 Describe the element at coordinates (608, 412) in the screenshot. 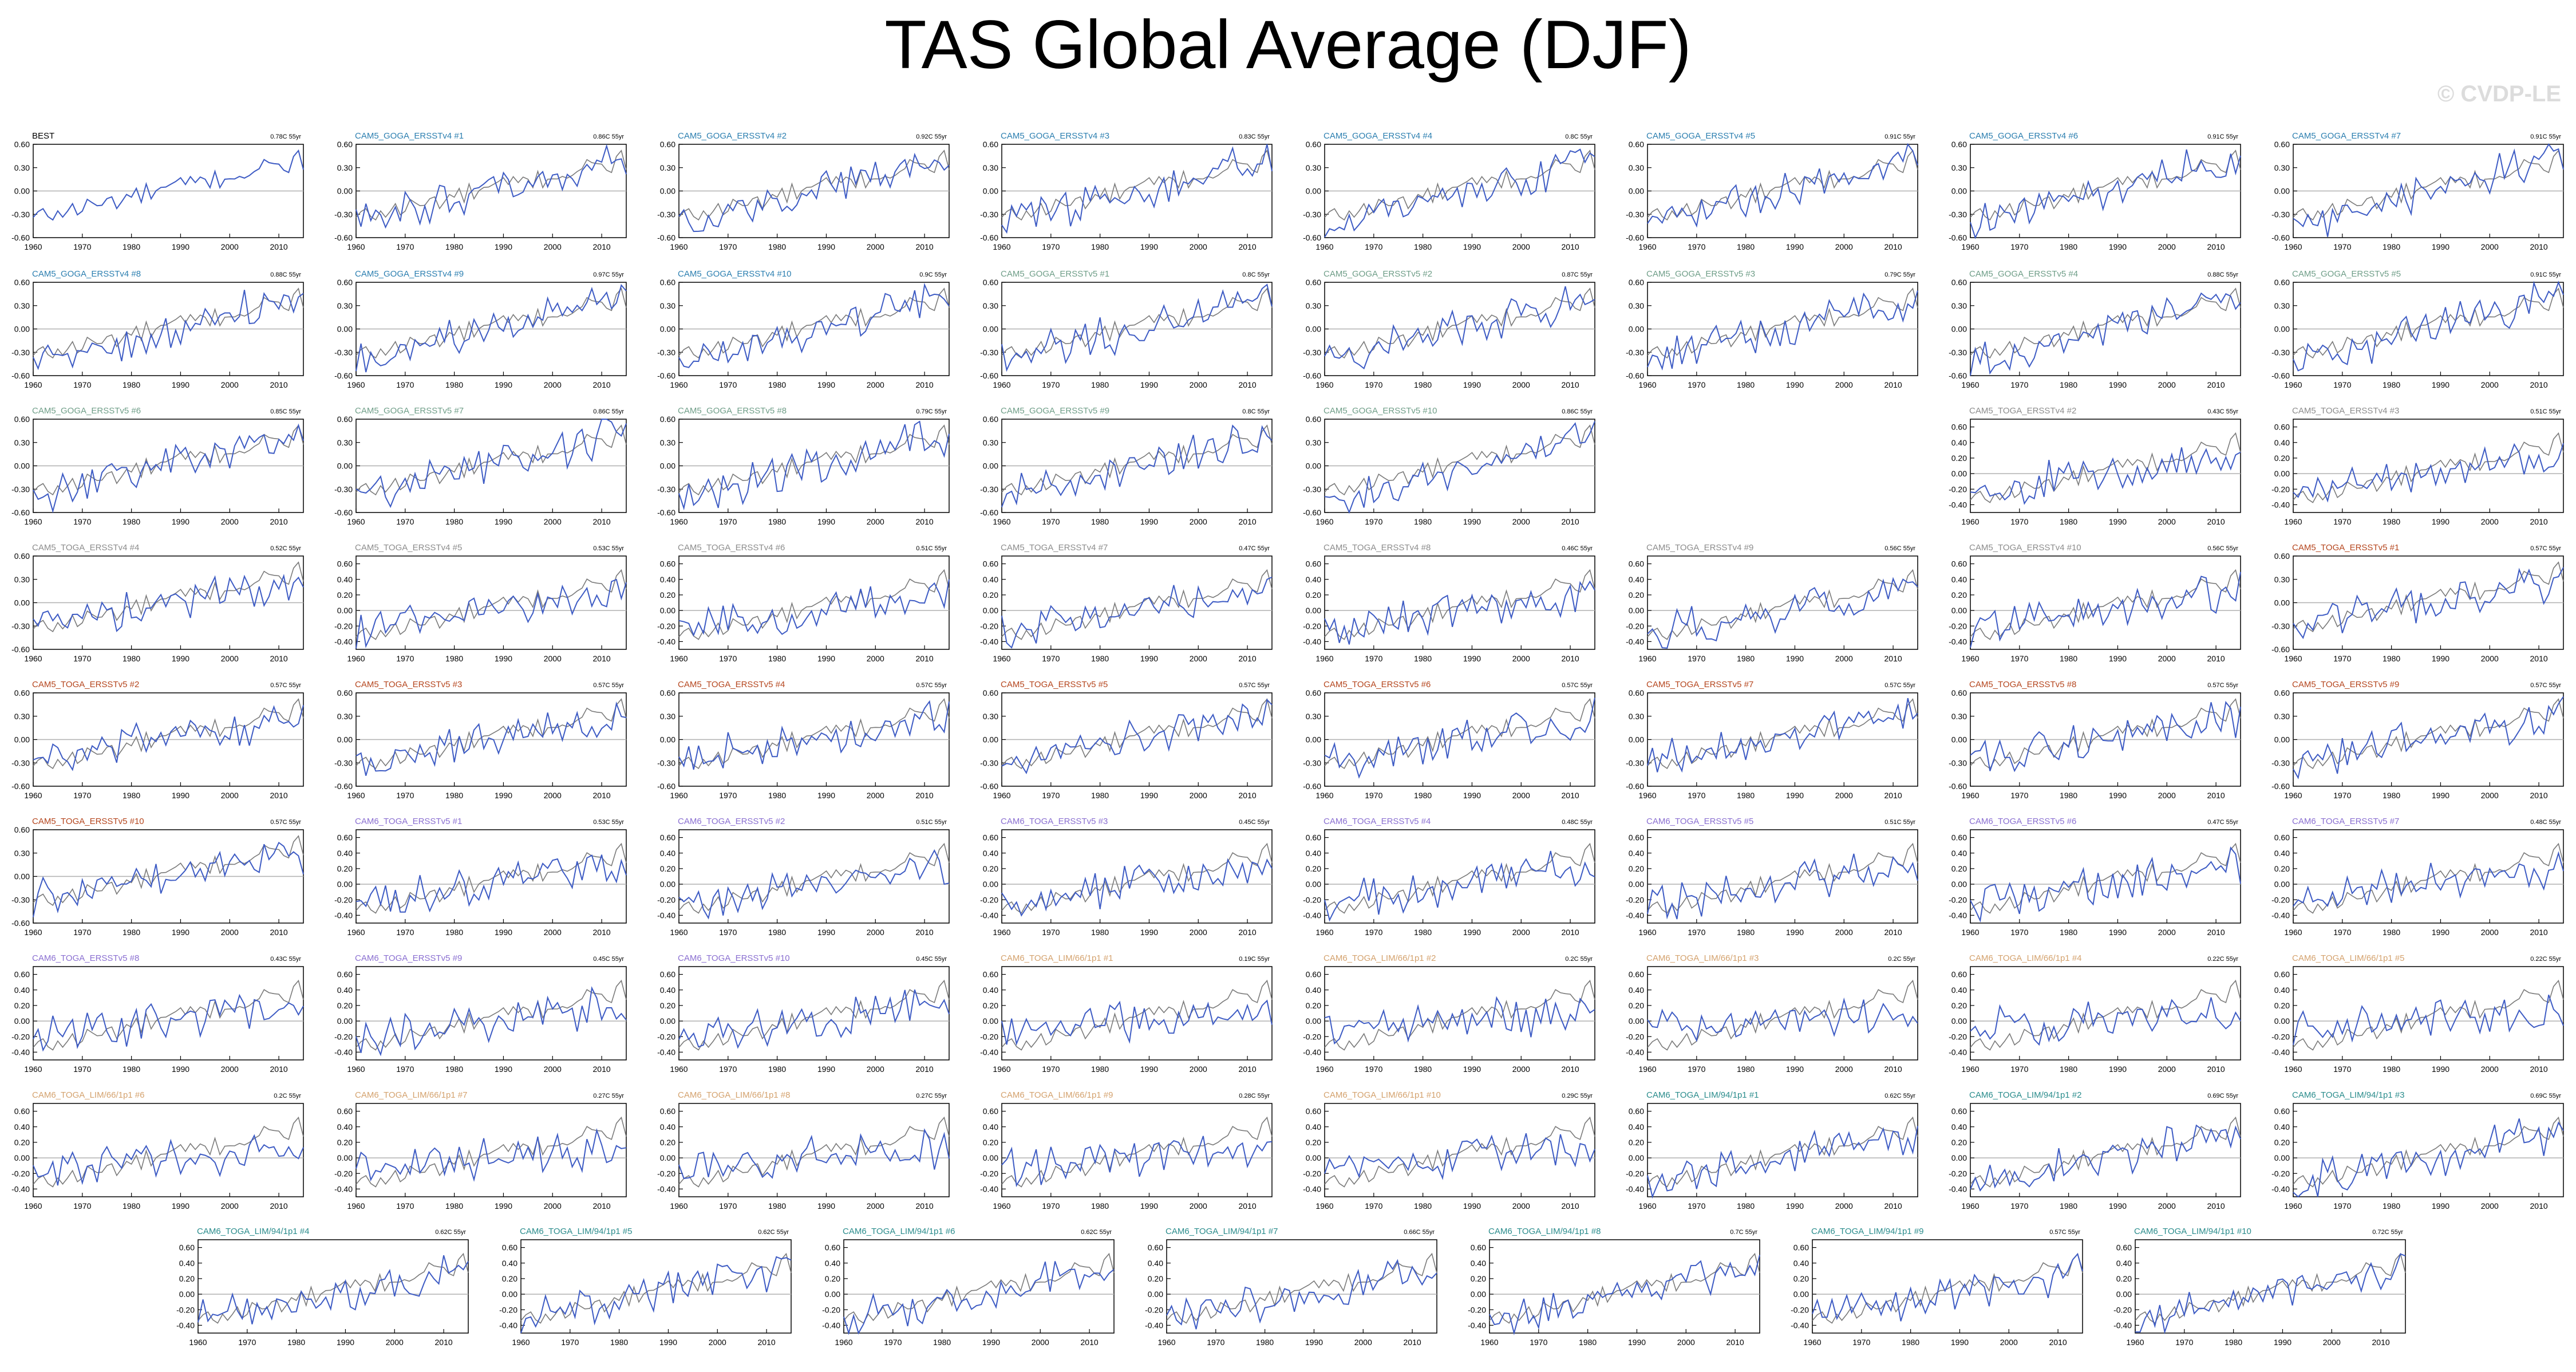

I see `panel-trend-label: 0.86C 55yr` at that location.